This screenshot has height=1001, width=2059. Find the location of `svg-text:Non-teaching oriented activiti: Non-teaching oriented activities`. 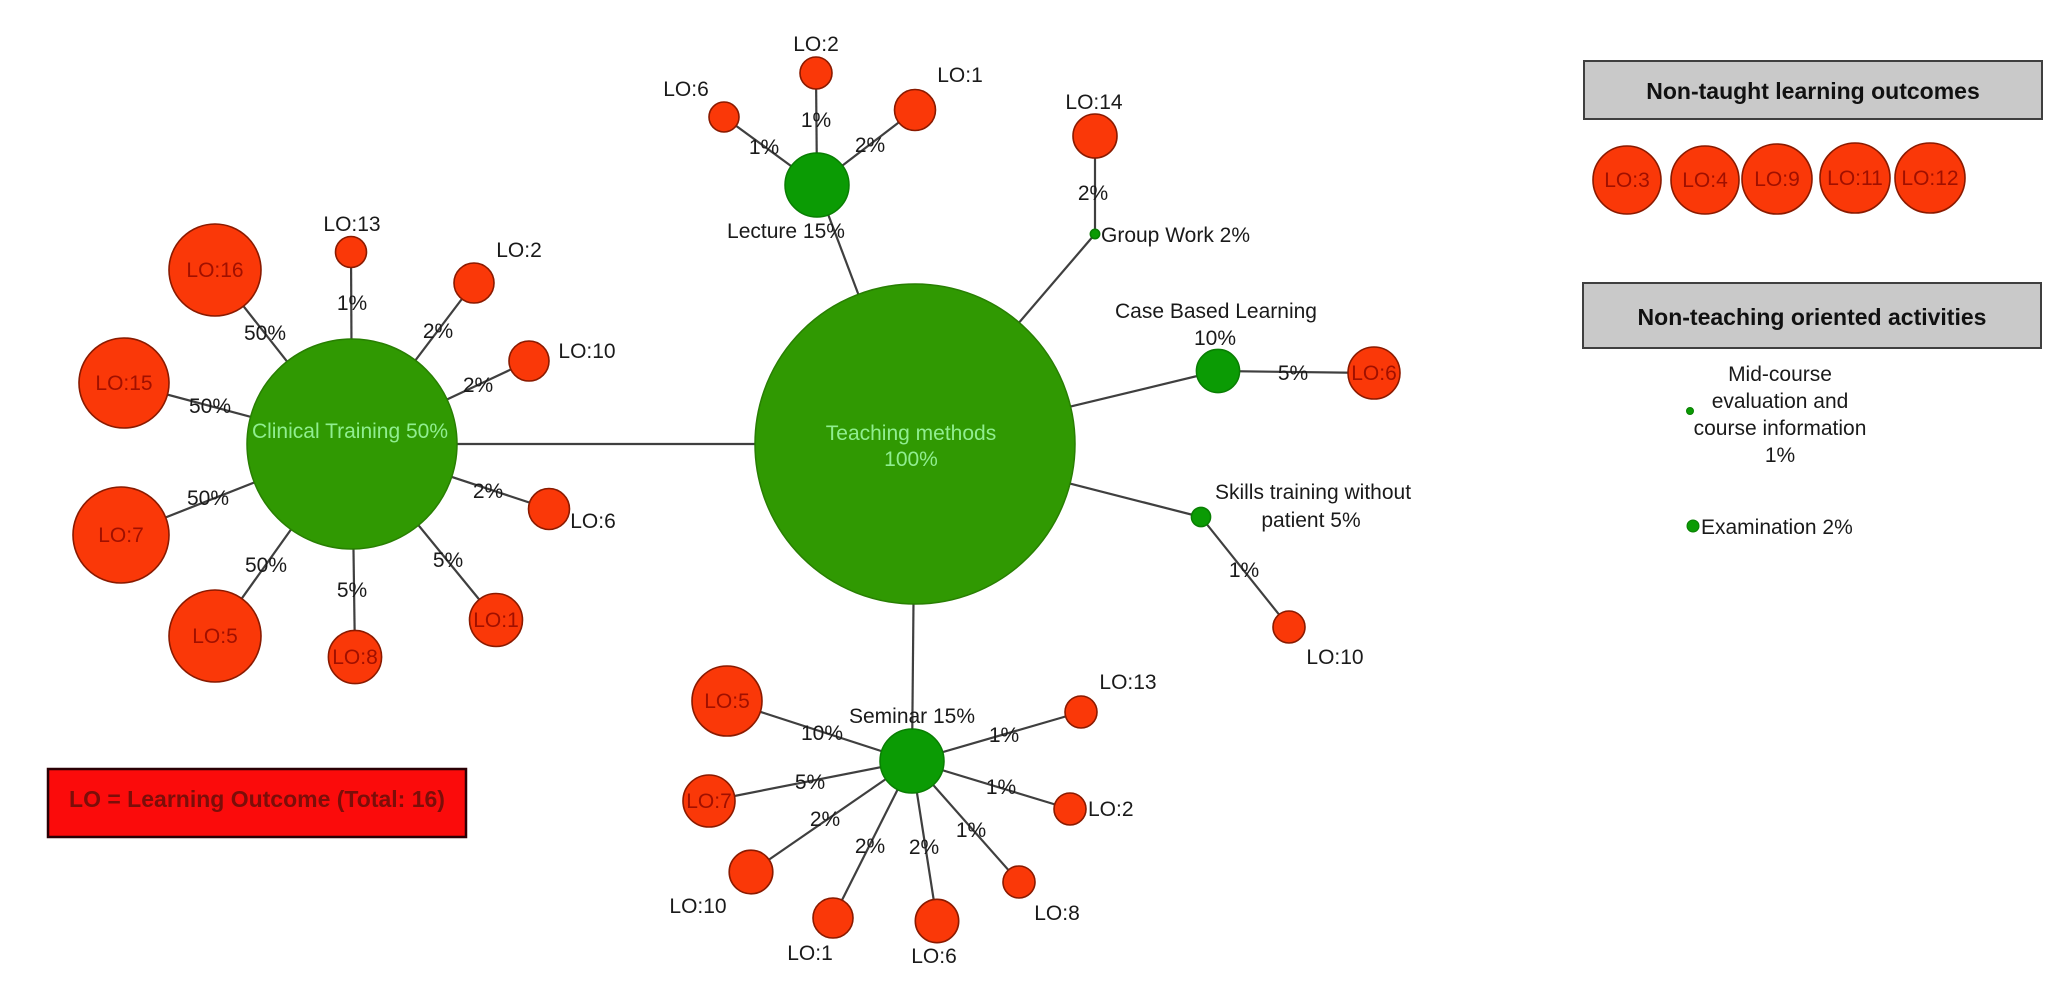

svg-text:Non-teaching oriented activiti: Non-teaching oriented activities is located at coordinates (1812, 317).